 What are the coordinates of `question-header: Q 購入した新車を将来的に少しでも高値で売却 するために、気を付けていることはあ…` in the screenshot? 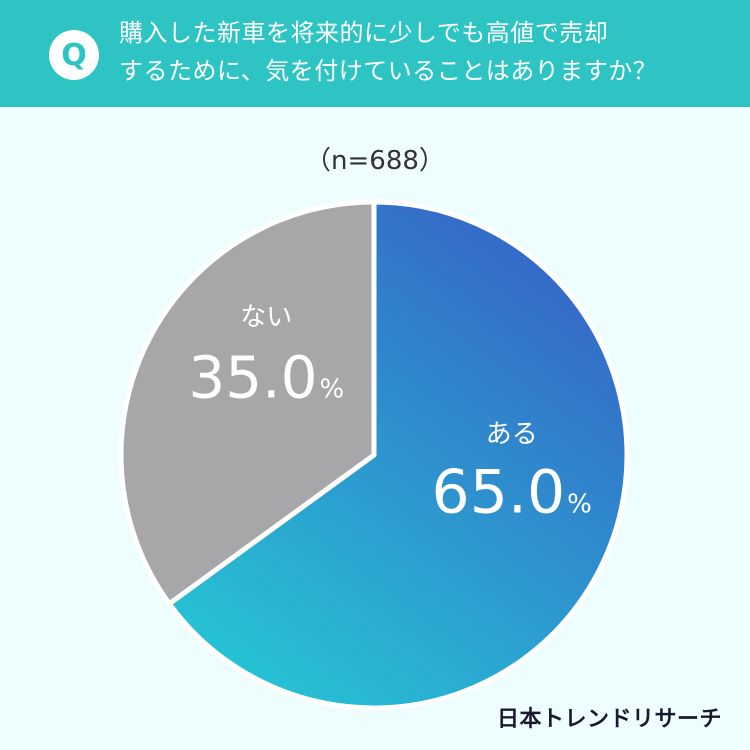 It's located at (375, 53).